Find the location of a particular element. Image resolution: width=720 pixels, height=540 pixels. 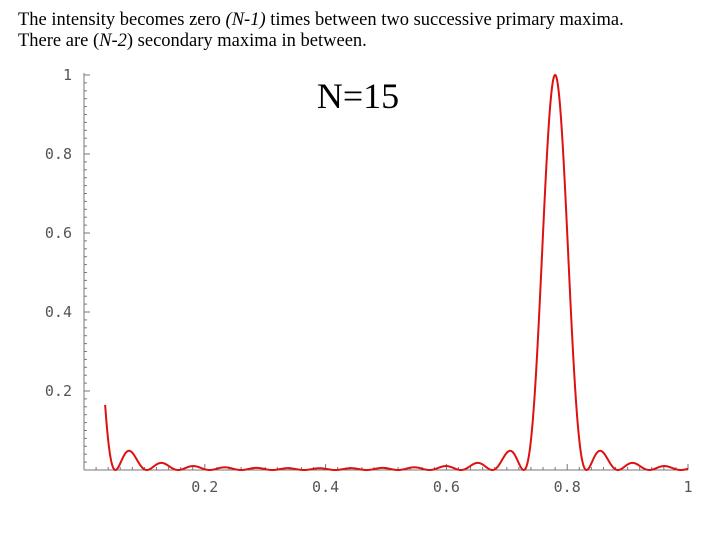

y-tick-label: 0.2 is located at coordinates (58, 391).